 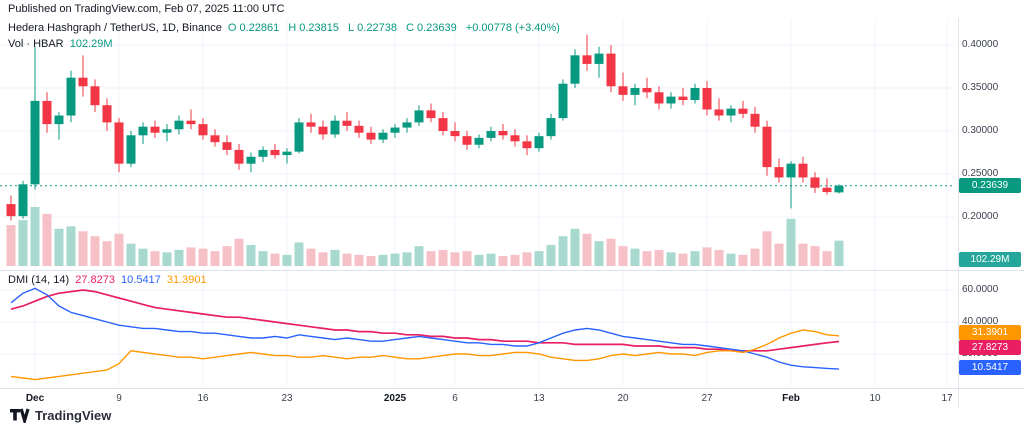 What do you see at coordinates (980, 87) in the screenshot?
I see `price-axis-label: 0.35000` at bounding box center [980, 87].